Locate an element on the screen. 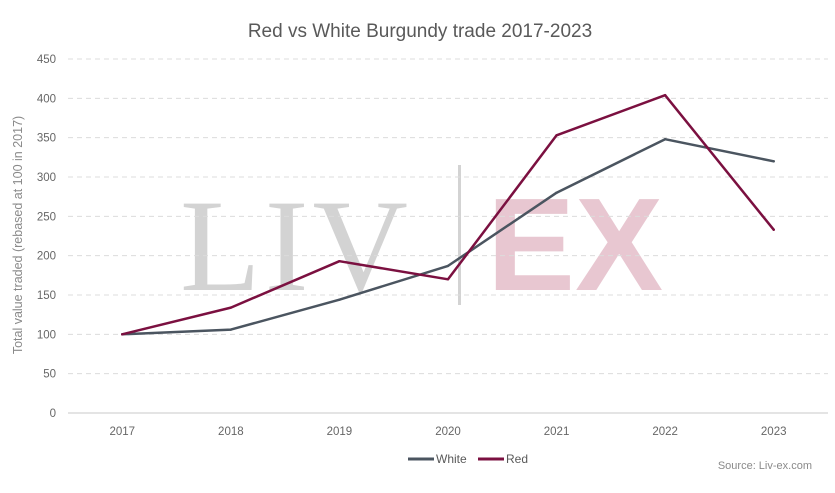 The width and height of the screenshot is (835, 493). y-tick-label: 0 is located at coordinates (53, 414).